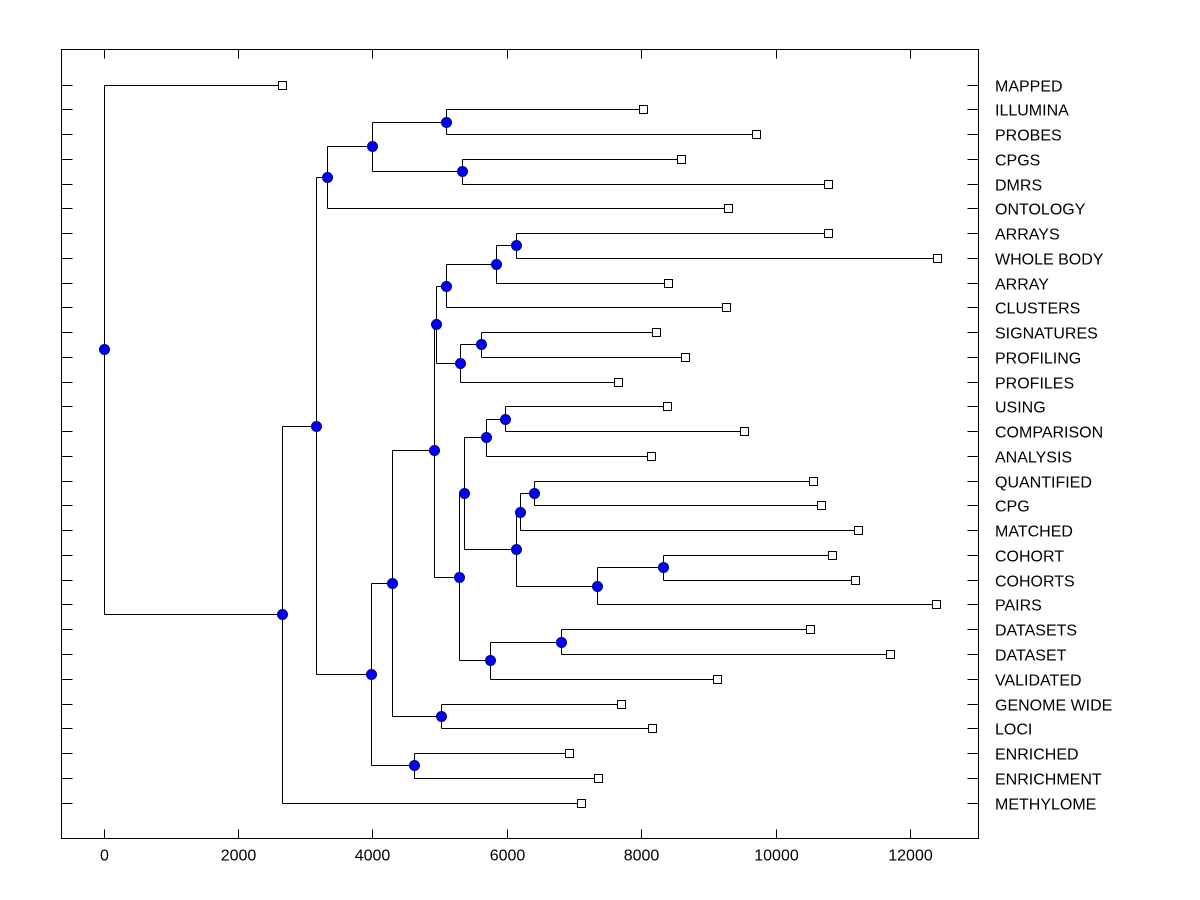 This screenshot has height=900, width=1200. Describe the element at coordinates (1013, 730) in the screenshot. I see `leaf-label: LOCI` at that location.